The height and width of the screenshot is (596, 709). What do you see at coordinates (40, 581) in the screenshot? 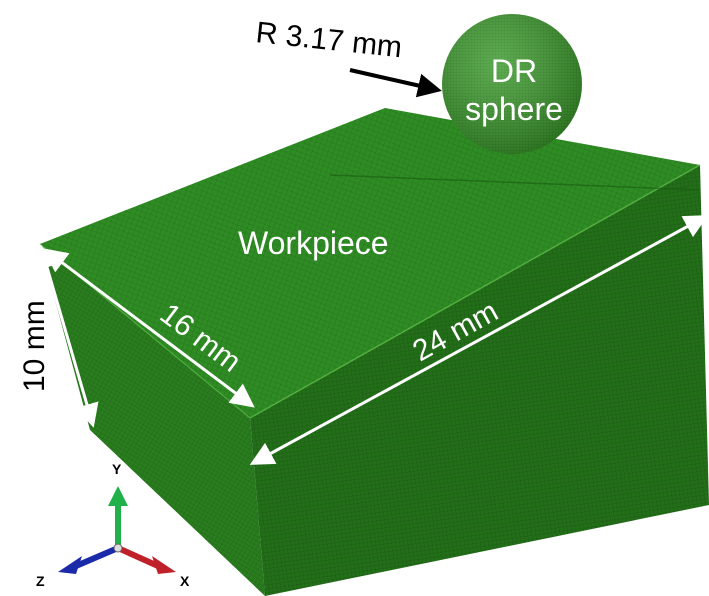
I see `axis-label-z: Z` at bounding box center [40, 581].